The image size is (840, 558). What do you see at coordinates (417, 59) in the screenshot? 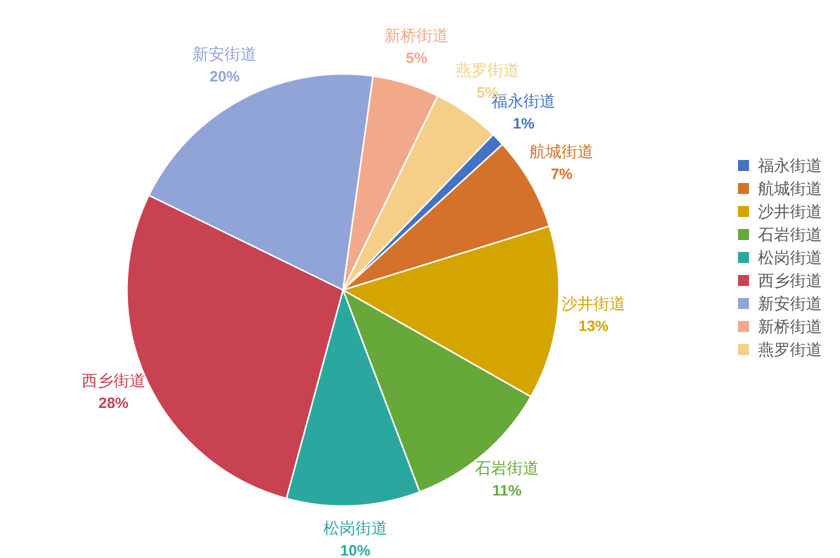
I see `data-label: 5%` at bounding box center [417, 59].